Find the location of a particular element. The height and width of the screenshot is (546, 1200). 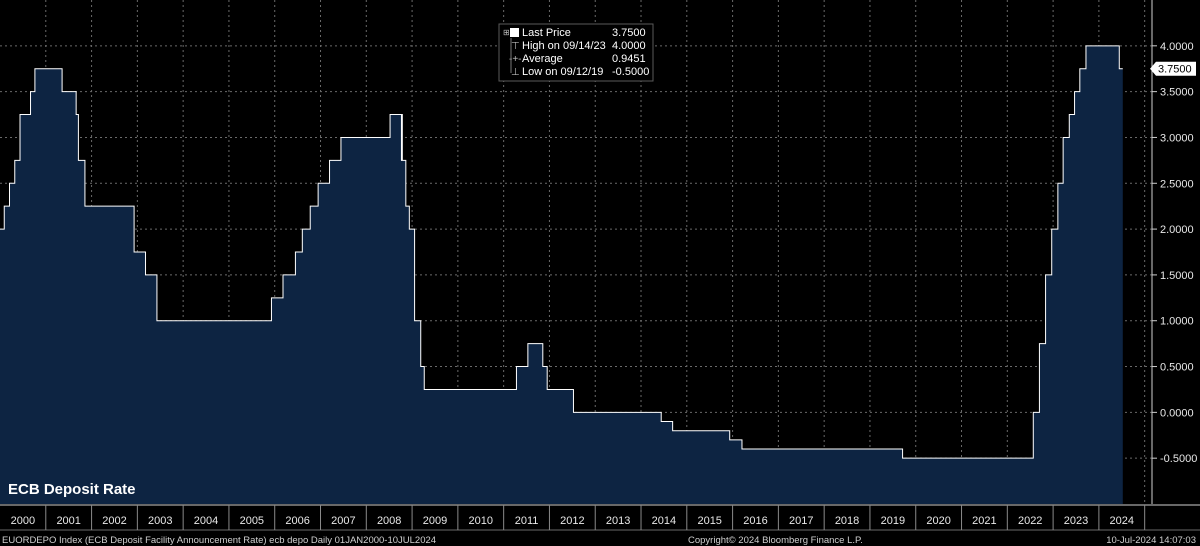

x-tick-label: 2010 is located at coordinates (481, 521).